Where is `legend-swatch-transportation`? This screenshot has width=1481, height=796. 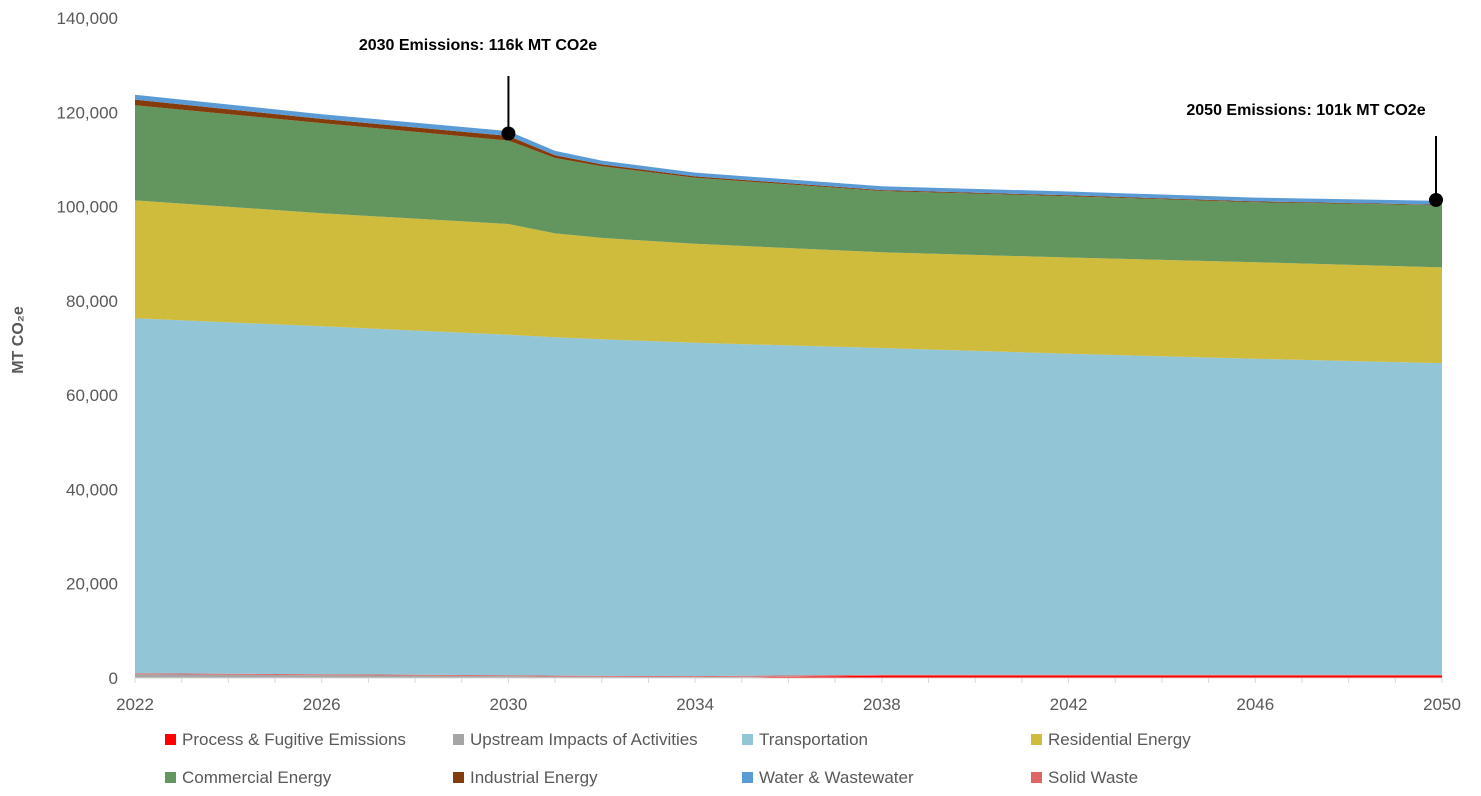
legend-swatch-transportation is located at coordinates (747, 739).